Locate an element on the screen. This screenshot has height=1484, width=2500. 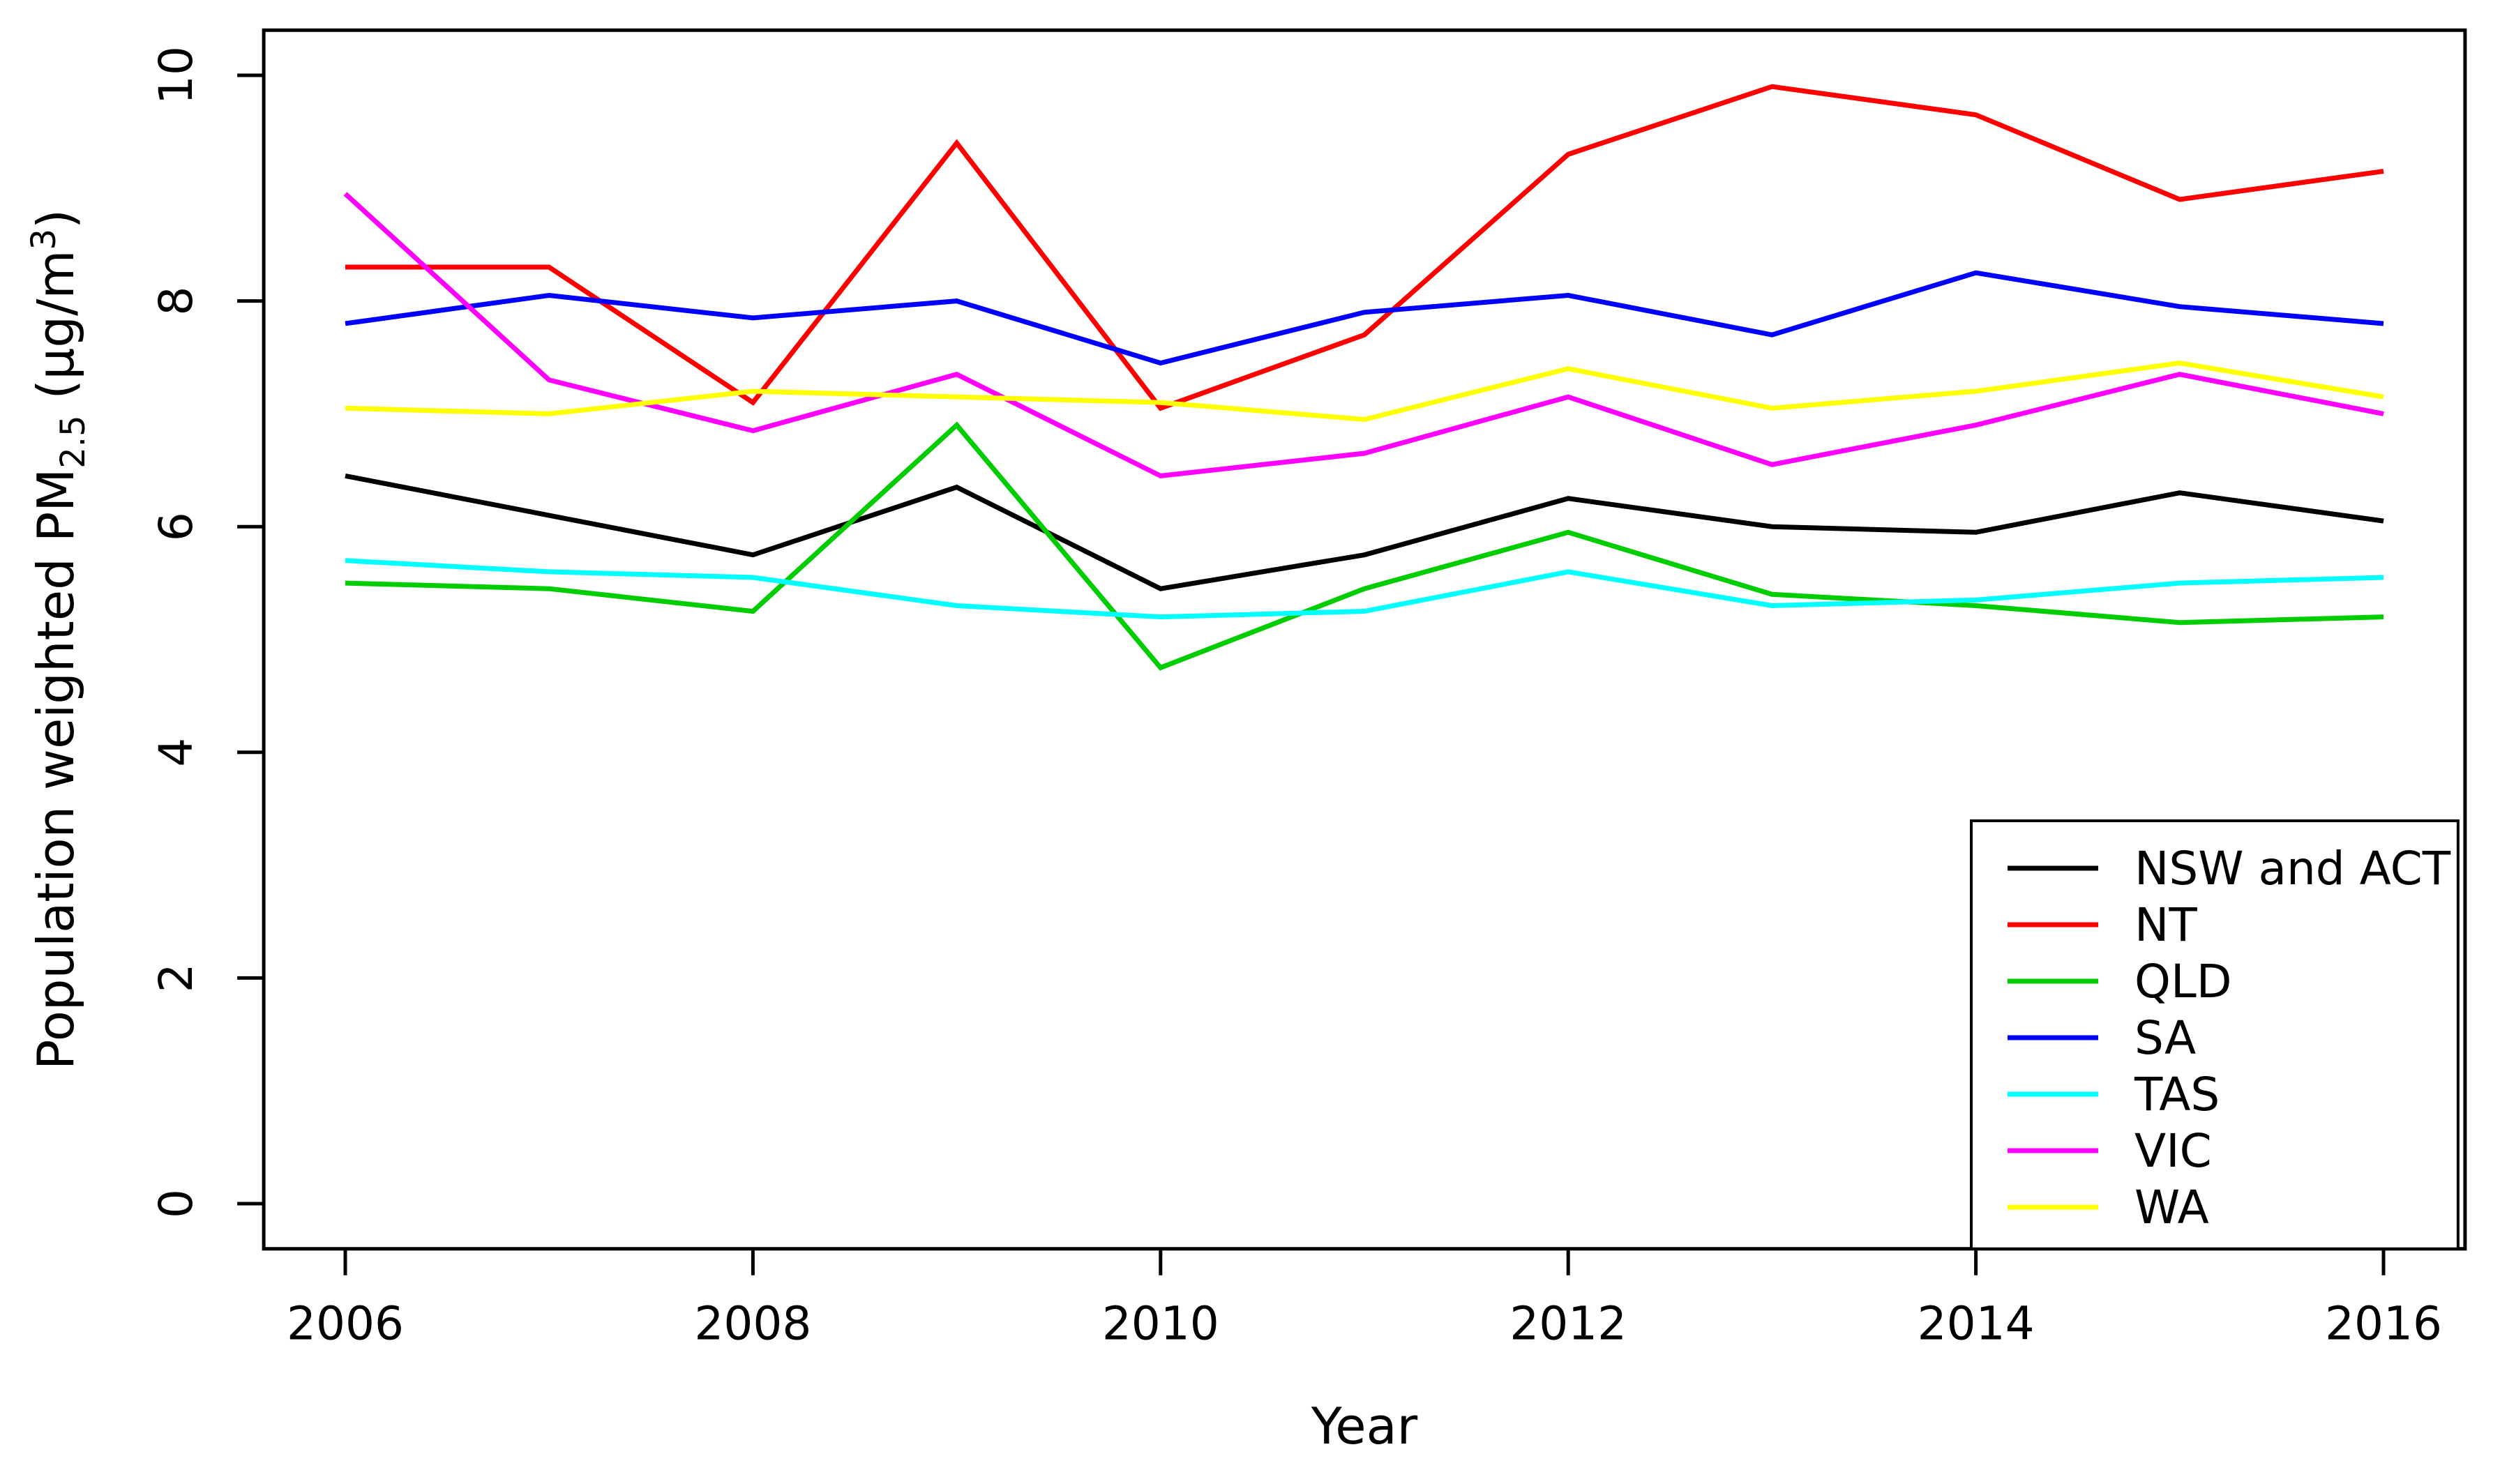
legend-item: VIC is located at coordinates (2110, 1151).